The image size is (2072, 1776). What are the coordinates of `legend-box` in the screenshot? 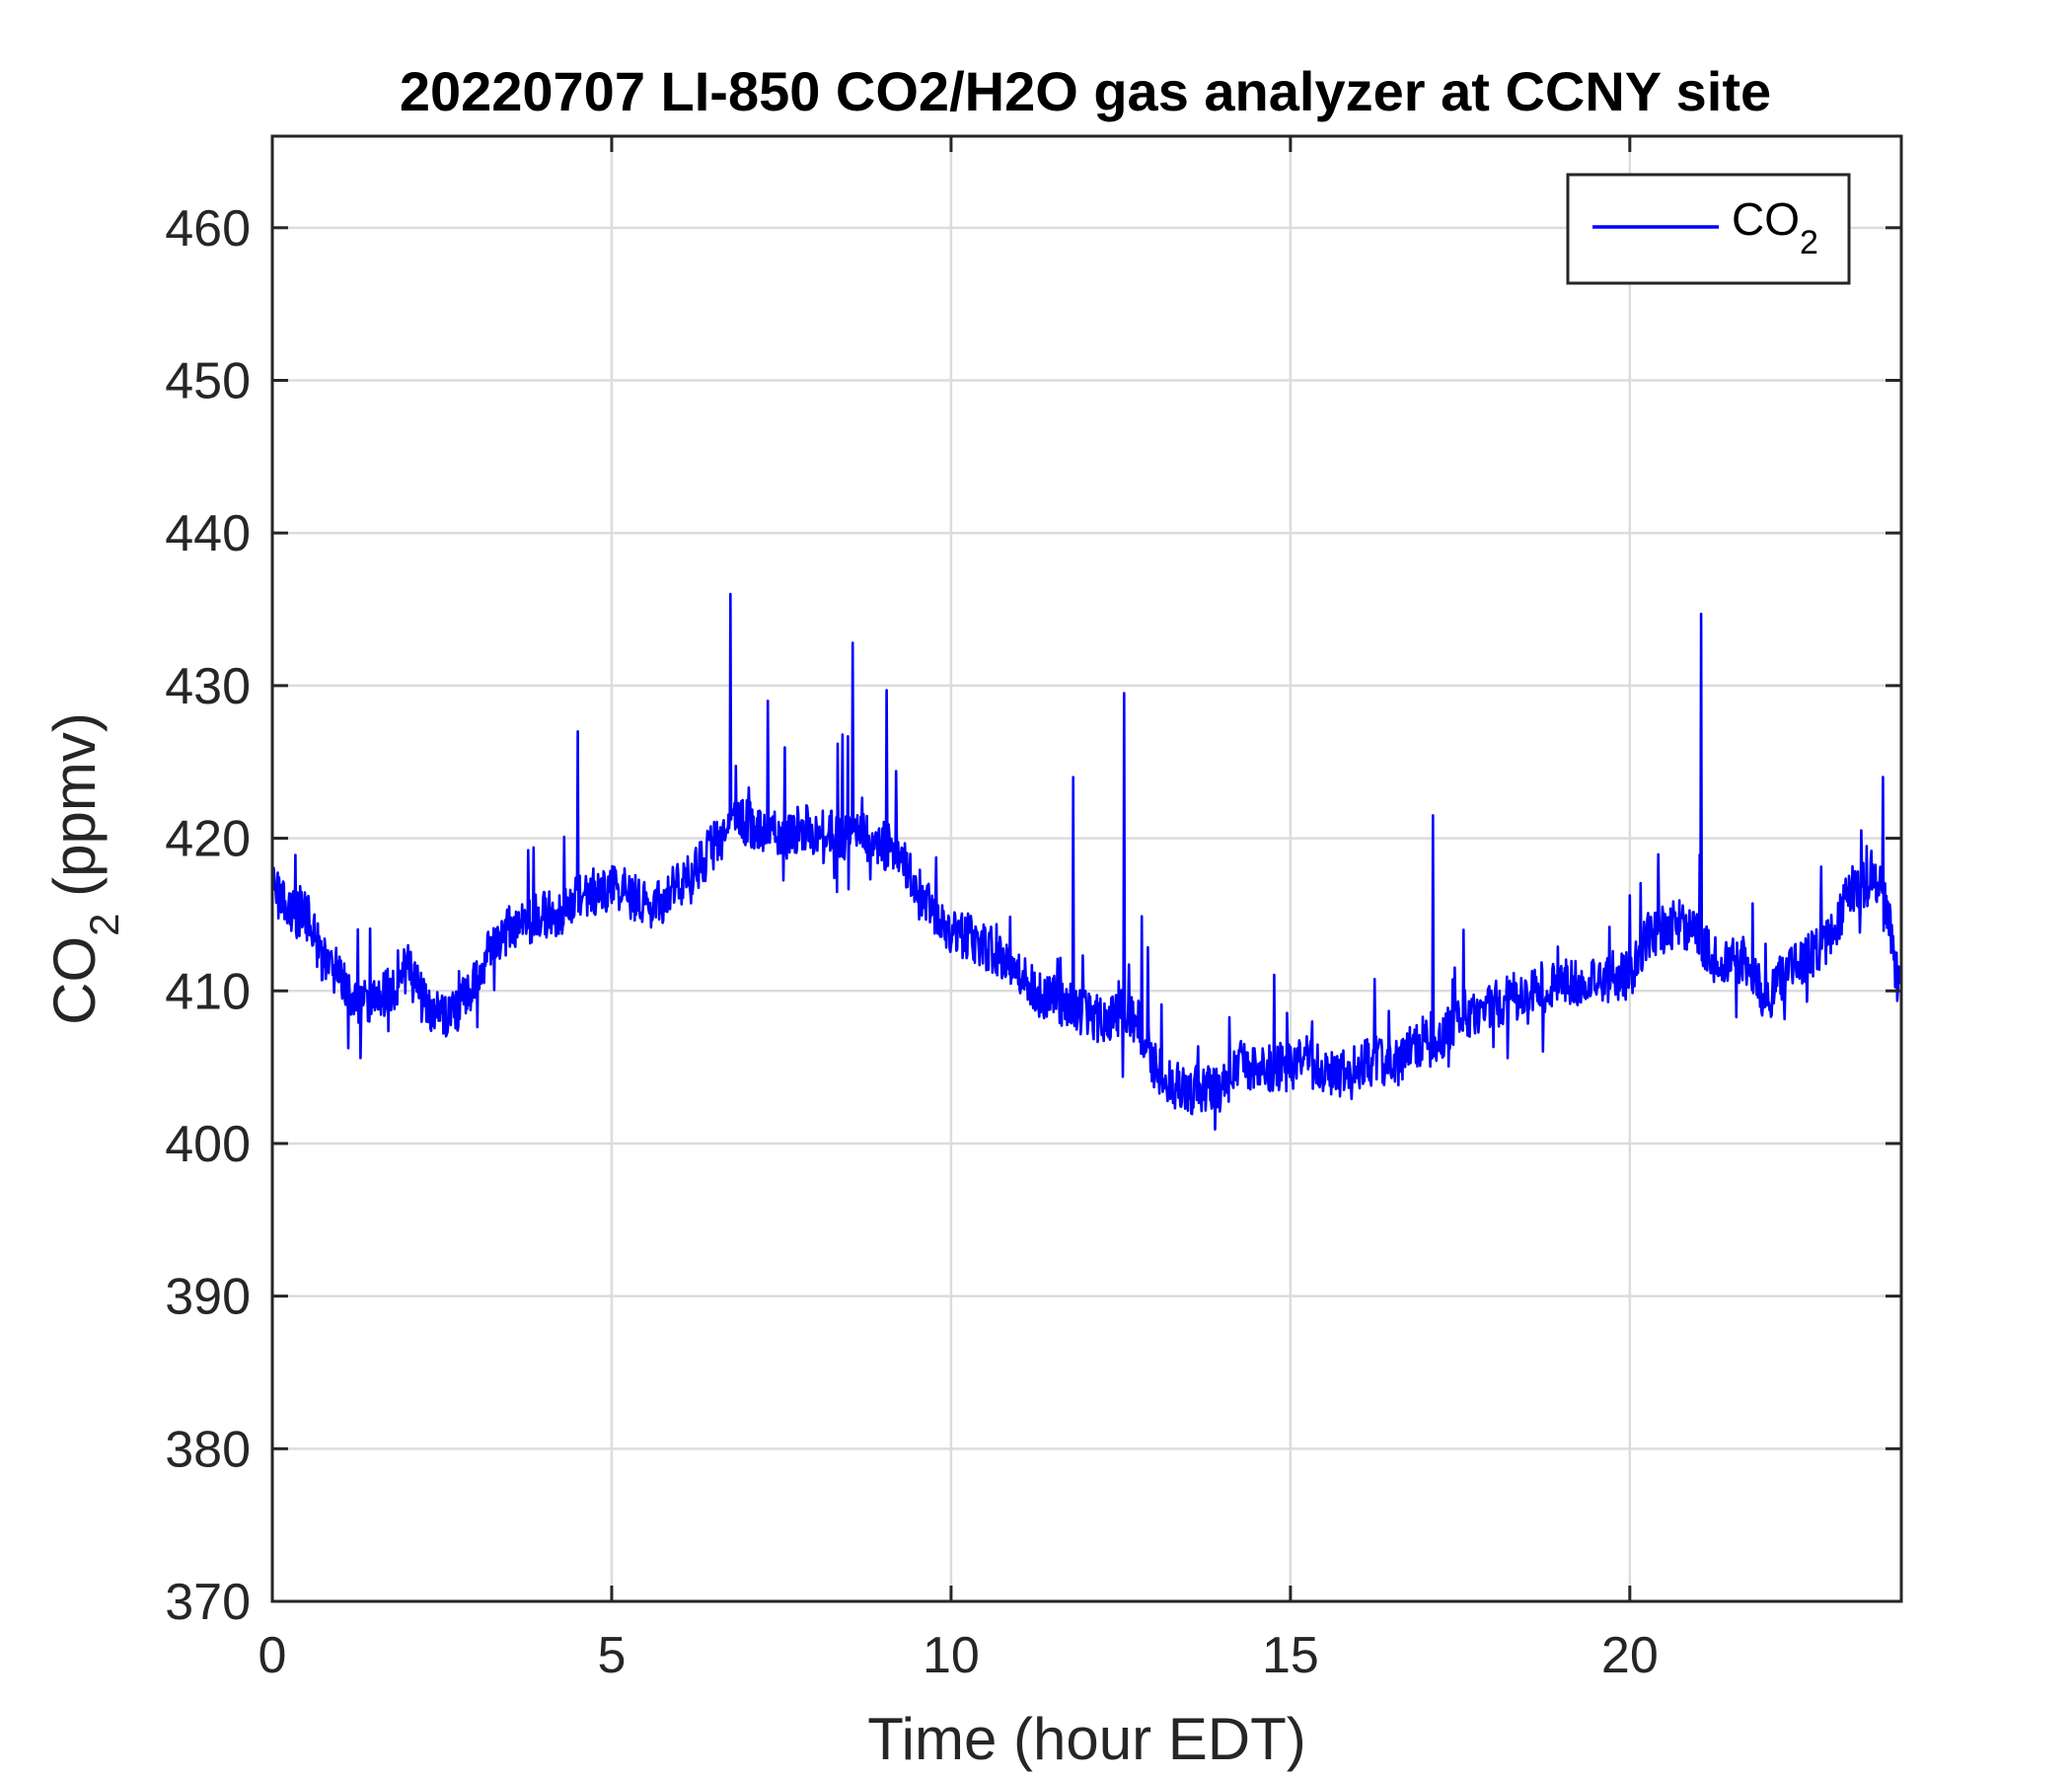 It's located at (1709, 229).